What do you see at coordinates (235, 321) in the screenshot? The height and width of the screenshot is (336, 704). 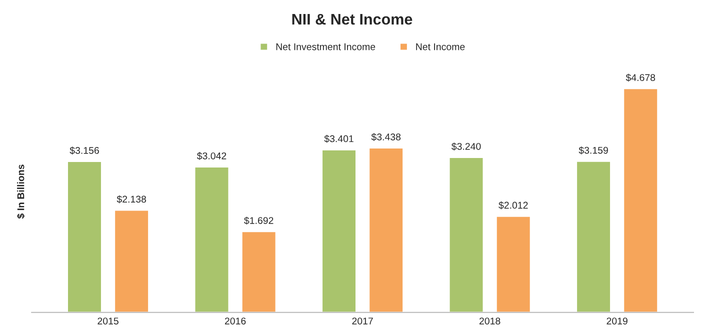 I see `x-tick-label: 2016` at bounding box center [235, 321].